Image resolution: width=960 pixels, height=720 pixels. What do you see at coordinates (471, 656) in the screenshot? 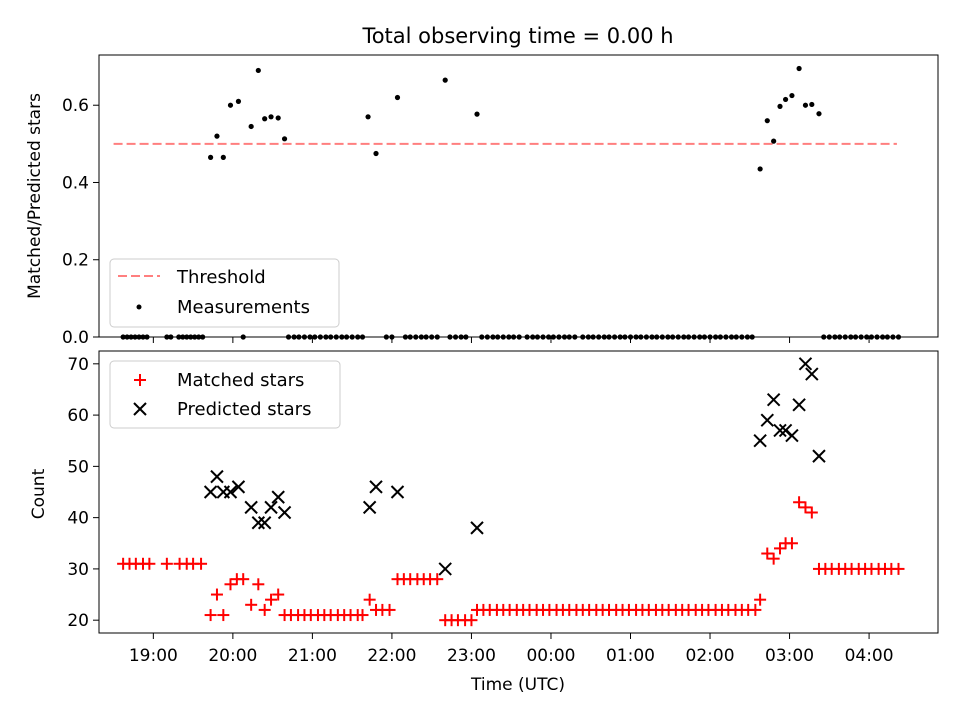
I see `x-tick-label: 23:00` at bounding box center [471, 656].